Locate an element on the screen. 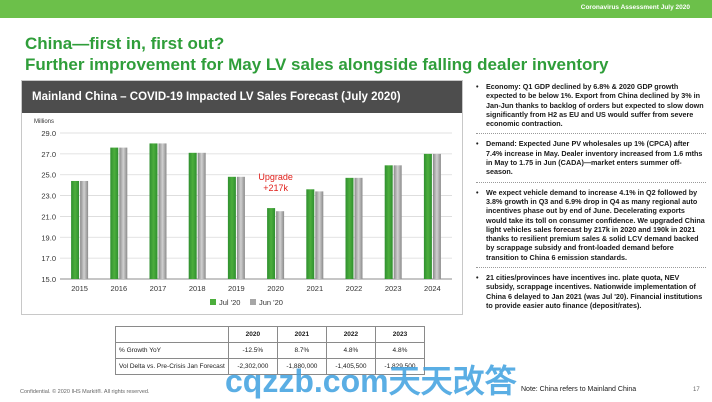 The image size is (712, 402). legend-label-jun-20: Jun '20 is located at coordinates (271, 302).